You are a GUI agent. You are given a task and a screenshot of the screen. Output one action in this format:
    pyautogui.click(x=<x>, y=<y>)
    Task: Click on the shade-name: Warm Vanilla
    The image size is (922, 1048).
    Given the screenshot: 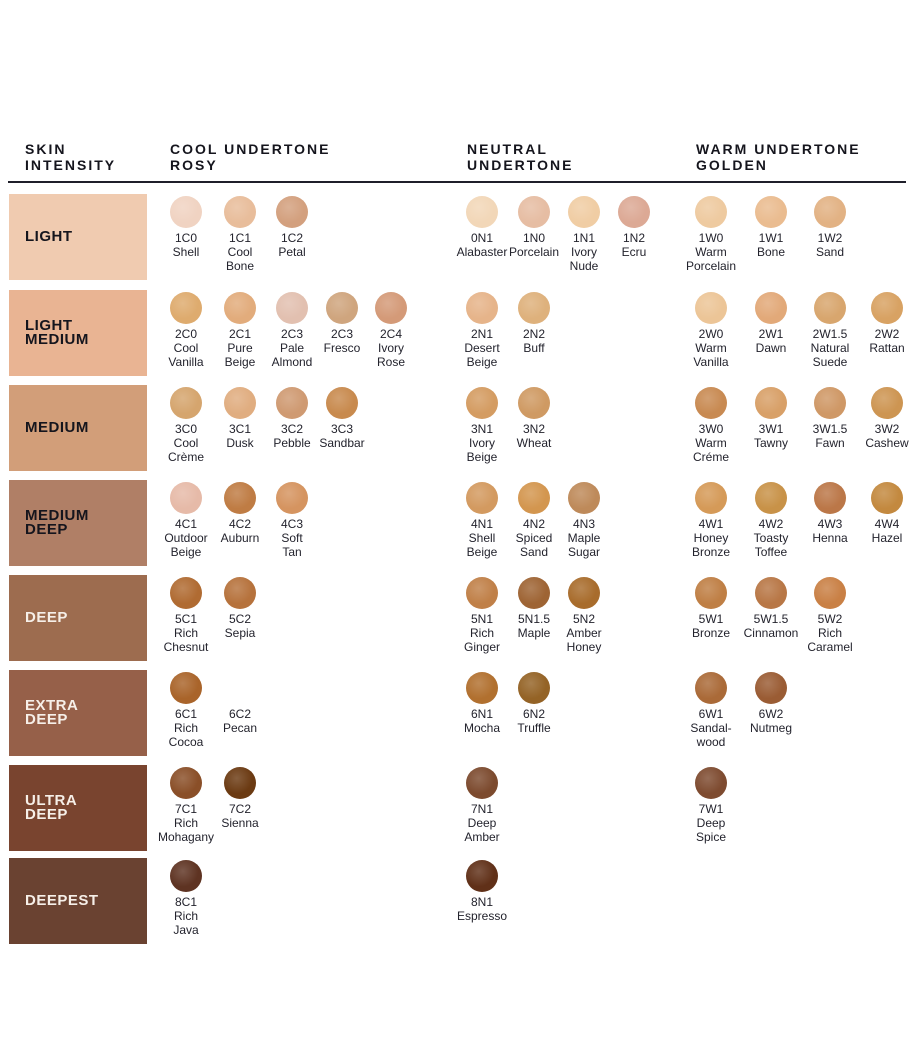 What is the action you would take?
    pyautogui.click(x=711, y=355)
    